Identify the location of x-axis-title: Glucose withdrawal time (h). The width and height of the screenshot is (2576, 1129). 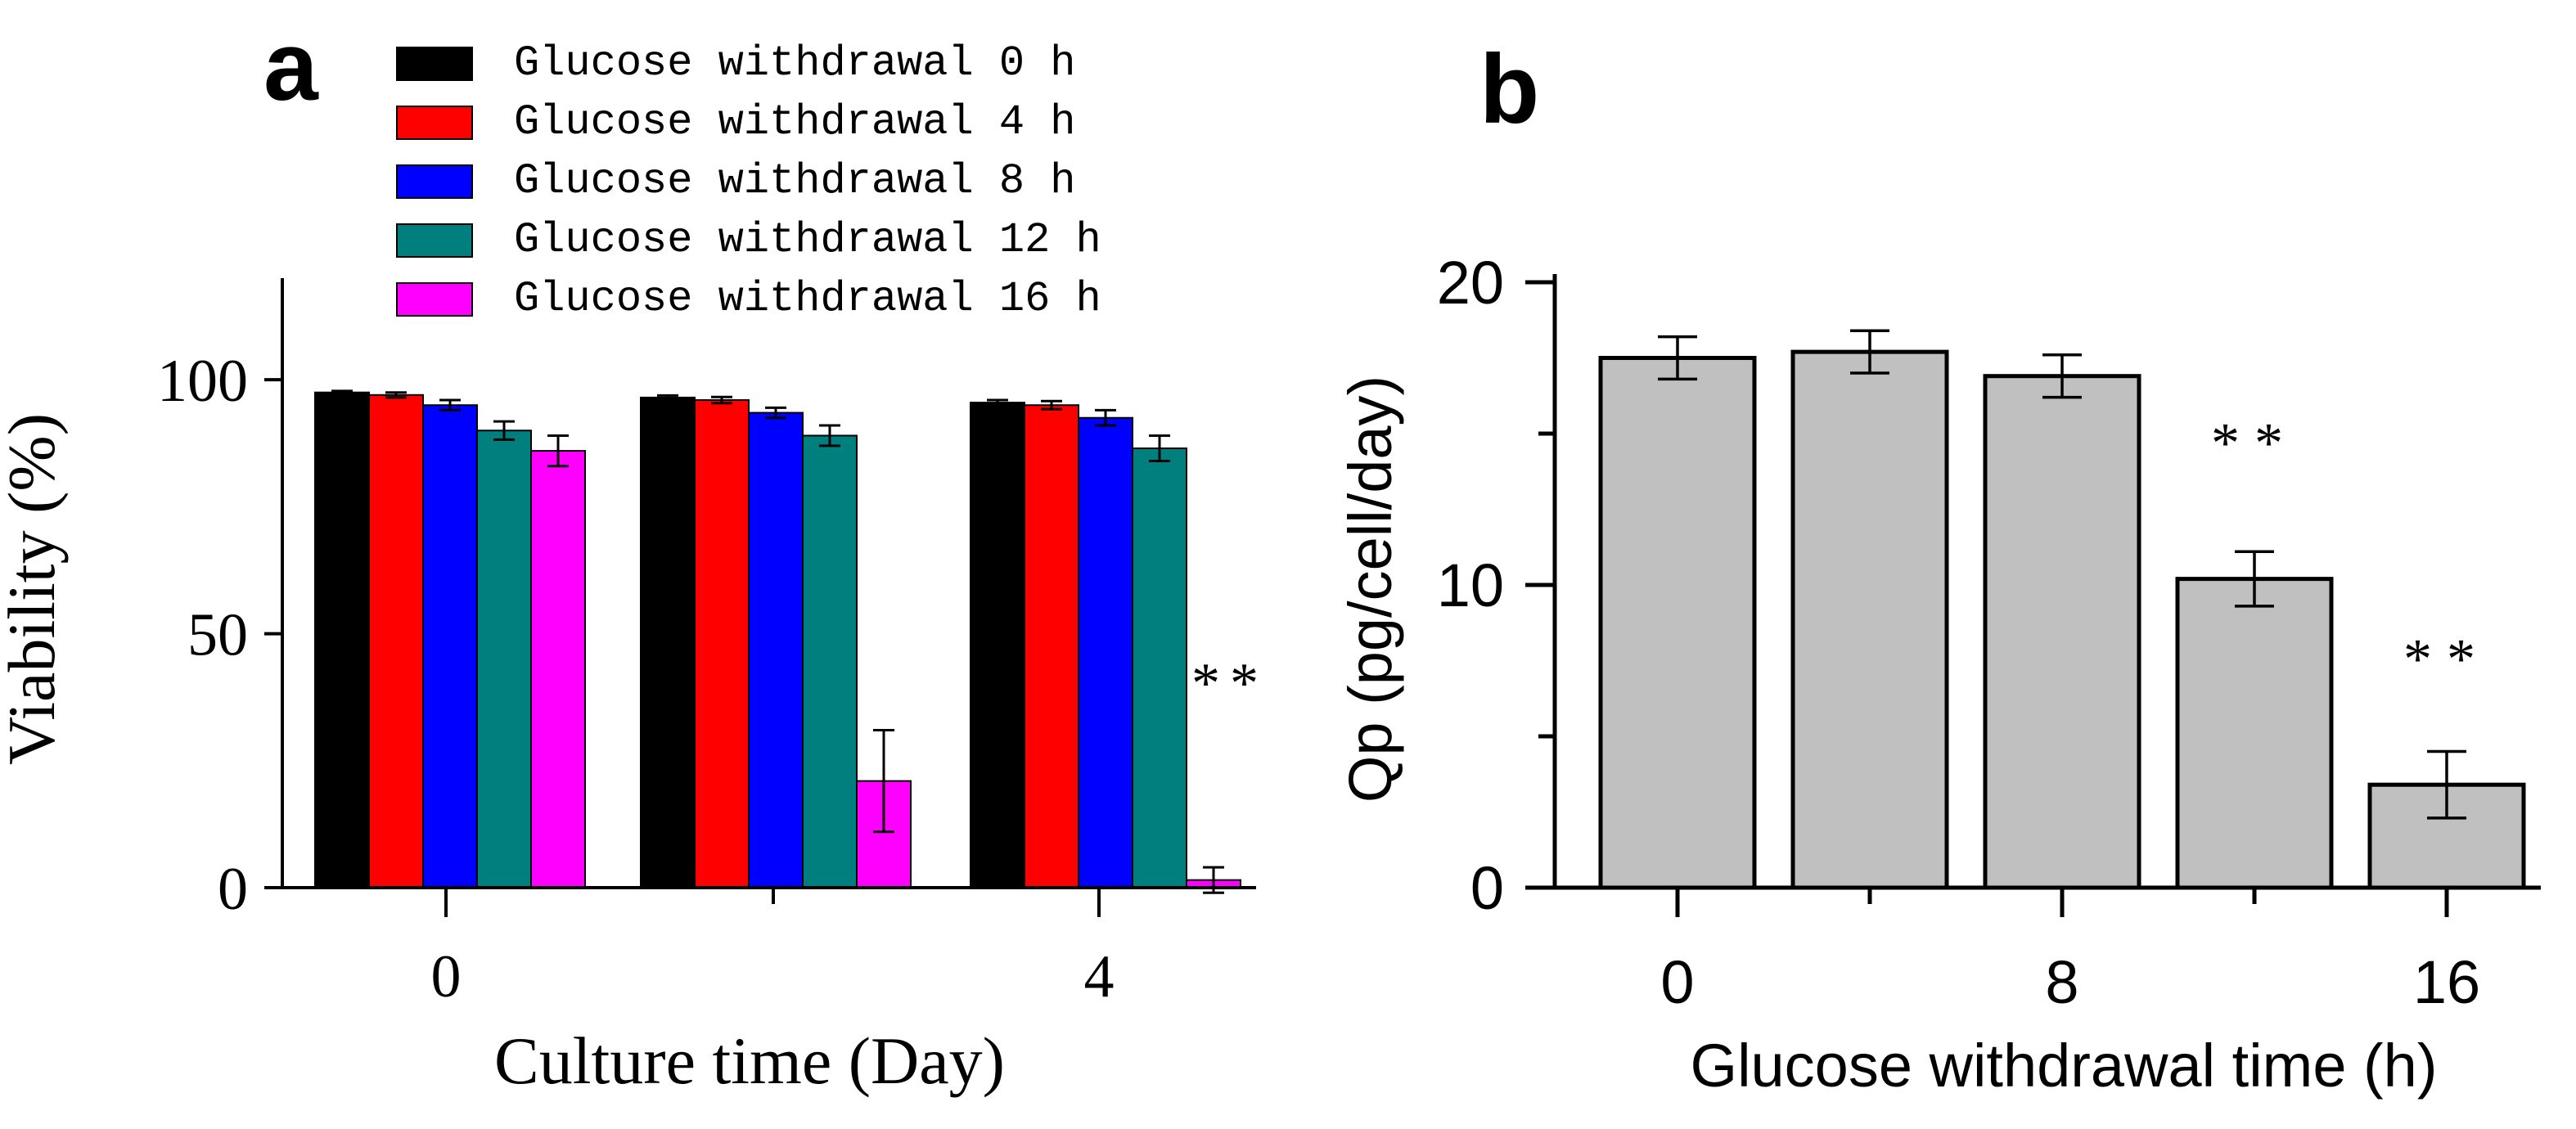
(2064, 1066).